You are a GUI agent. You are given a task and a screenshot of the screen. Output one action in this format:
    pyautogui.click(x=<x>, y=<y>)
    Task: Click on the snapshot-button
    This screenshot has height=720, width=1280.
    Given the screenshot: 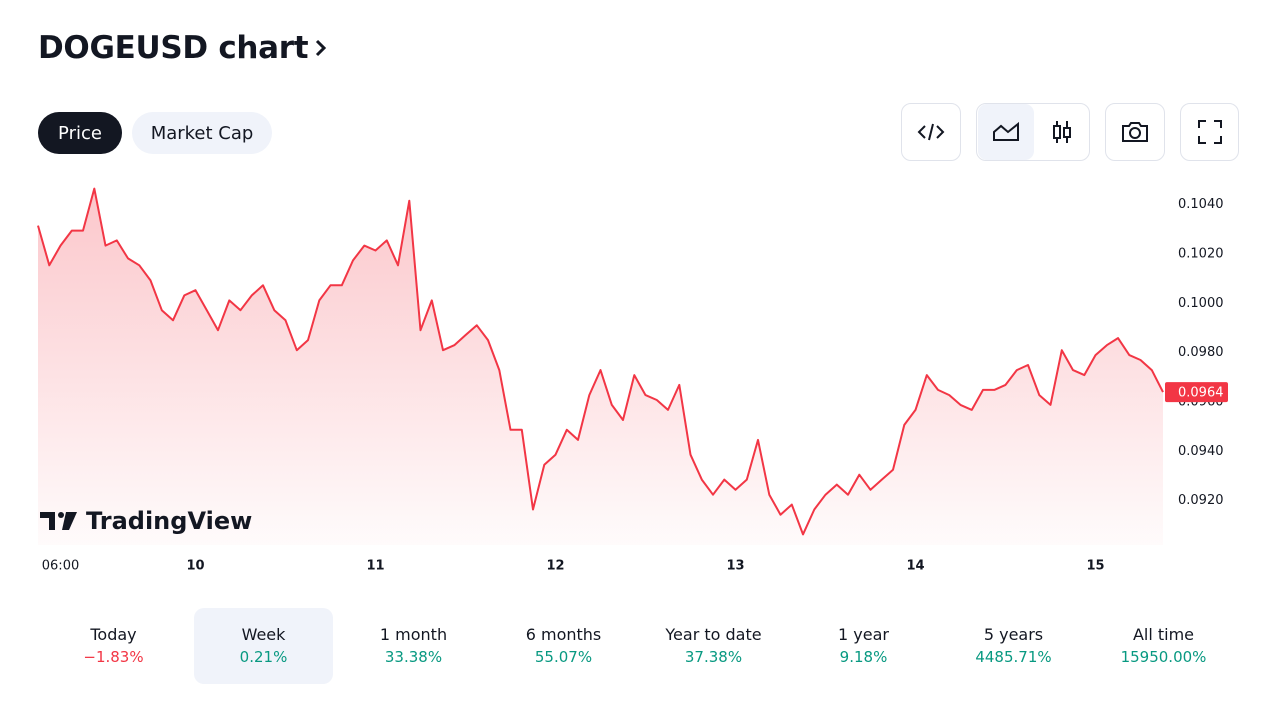 What is the action you would take?
    pyautogui.click(x=1135, y=132)
    